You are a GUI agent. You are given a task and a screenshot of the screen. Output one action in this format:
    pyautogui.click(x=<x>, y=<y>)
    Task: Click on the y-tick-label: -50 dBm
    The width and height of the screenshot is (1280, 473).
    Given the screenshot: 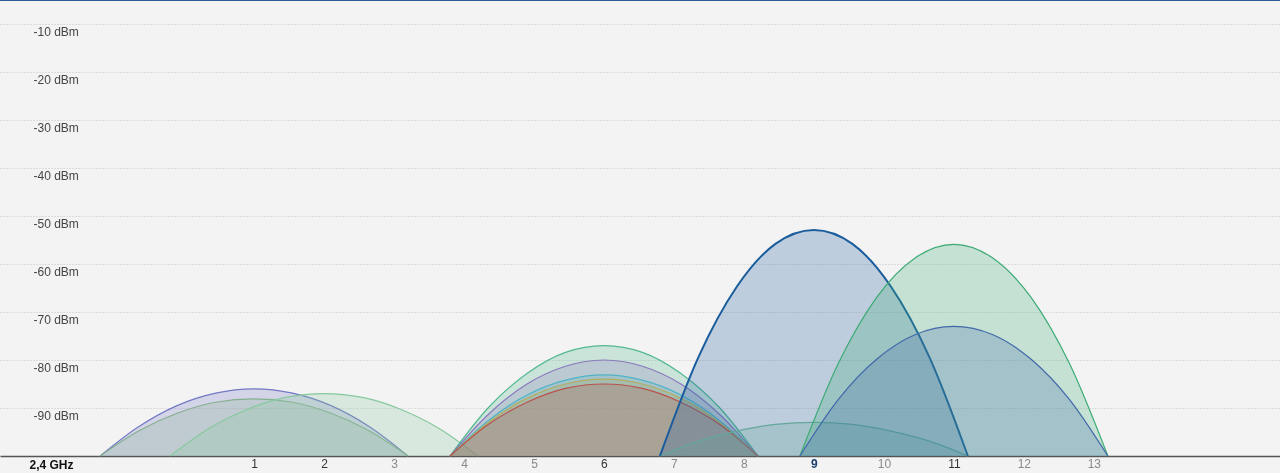 What is the action you would take?
    pyautogui.click(x=56, y=223)
    